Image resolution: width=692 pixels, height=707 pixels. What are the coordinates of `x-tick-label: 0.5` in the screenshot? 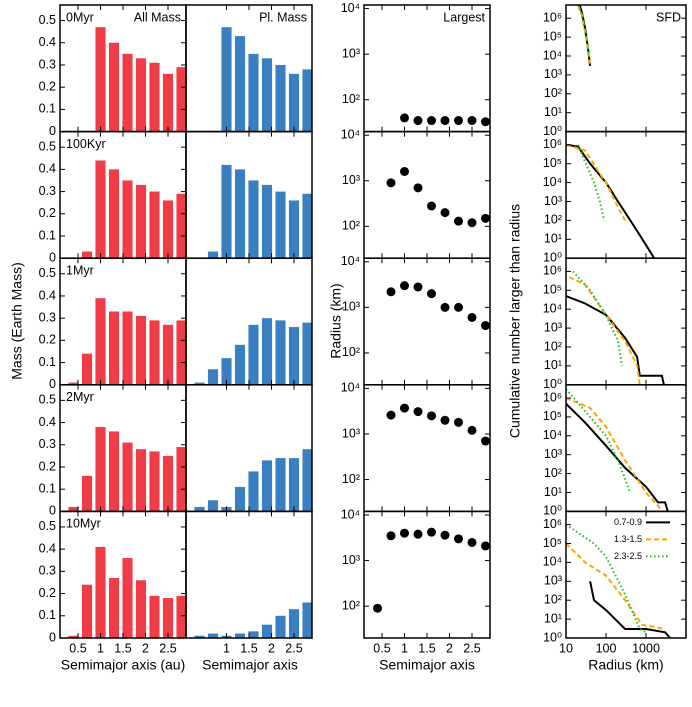 It's located at (77, 648).